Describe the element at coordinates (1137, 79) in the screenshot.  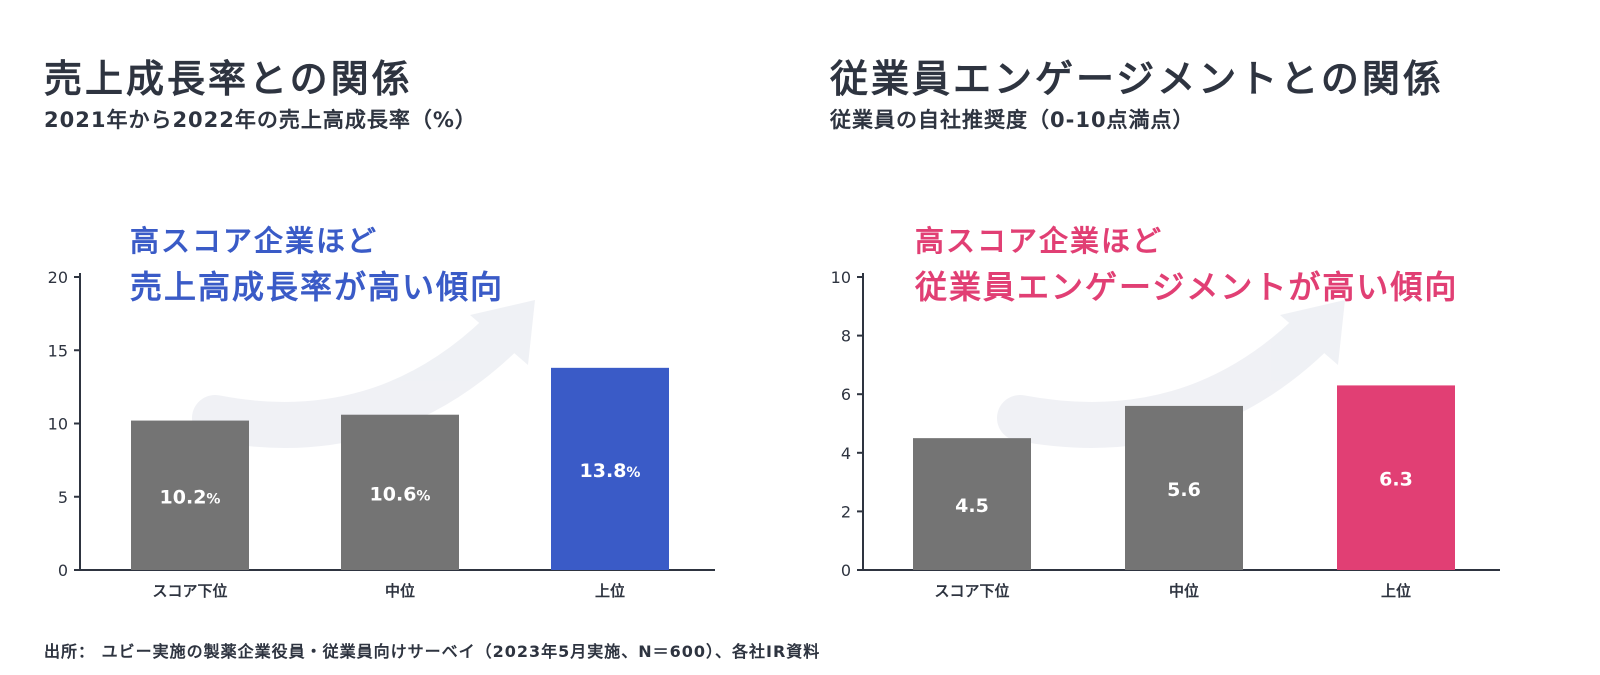
I see `right-chart-title: 従業員エンゲージメントとの関係` at that location.